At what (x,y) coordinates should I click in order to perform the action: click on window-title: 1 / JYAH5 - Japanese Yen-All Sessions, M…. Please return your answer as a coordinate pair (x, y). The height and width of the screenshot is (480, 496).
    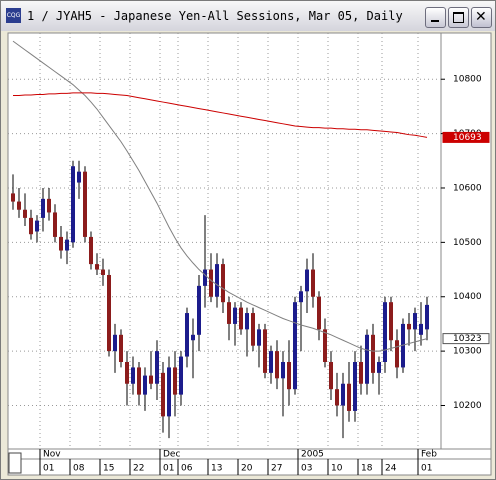
    Looking at the image, I should click on (215, 16).